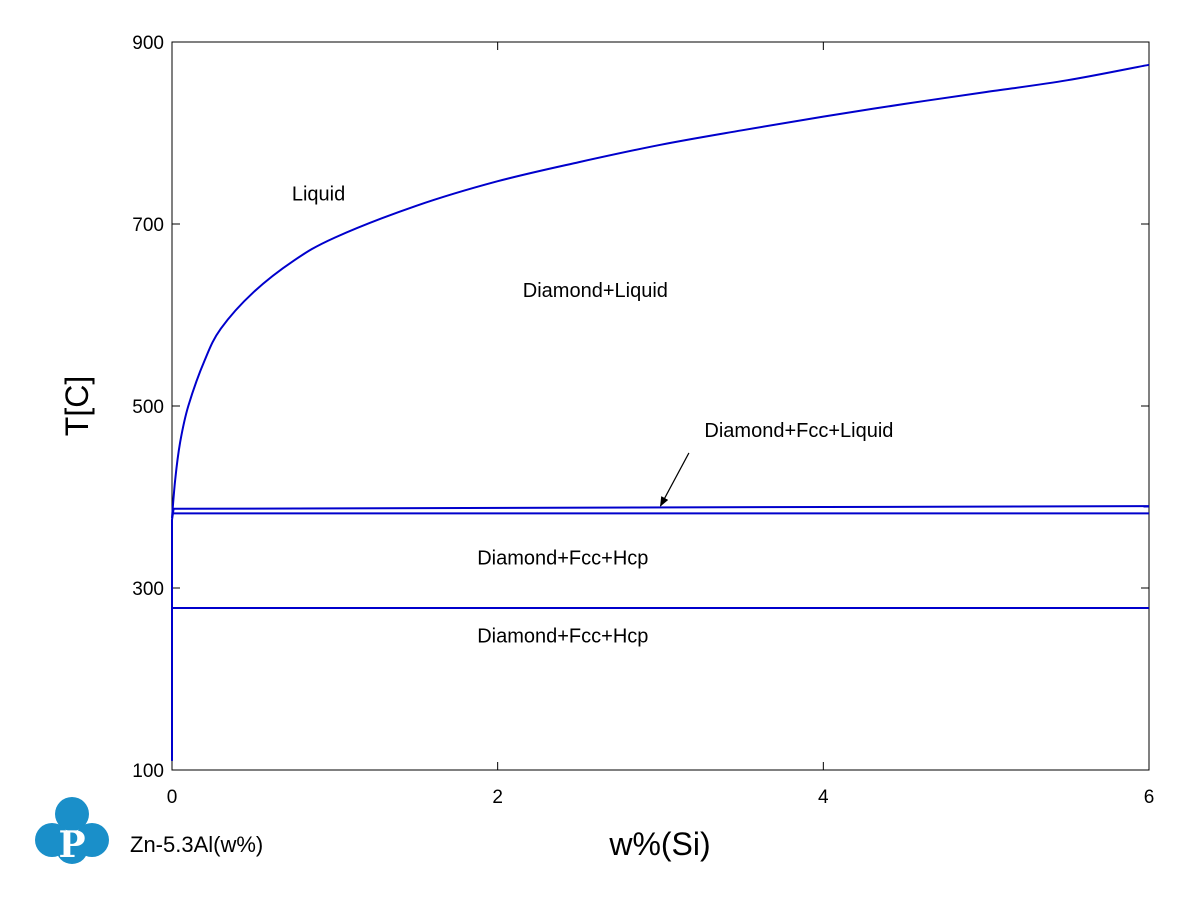 The height and width of the screenshot is (907, 1193). Describe the element at coordinates (823, 797) in the screenshot. I see `x-tick-label: 4` at that location.